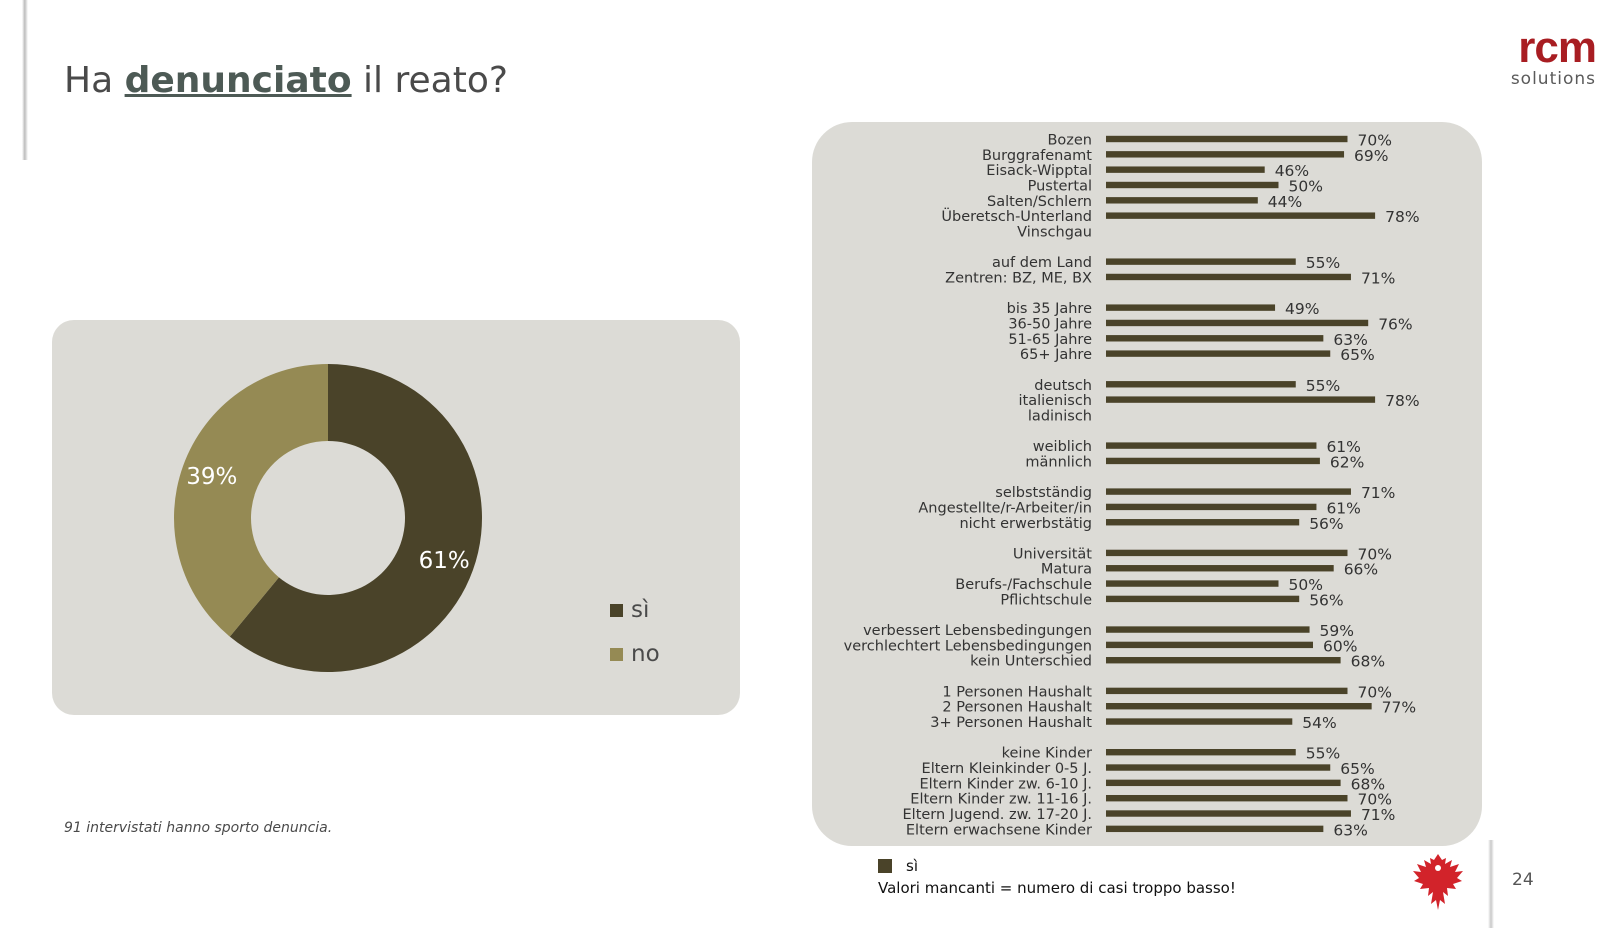 This screenshot has width=1600, height=928. Describe the element at coordinates (1337, 631) in the screenshot. I see `bar-value-label: 59%` at that location.